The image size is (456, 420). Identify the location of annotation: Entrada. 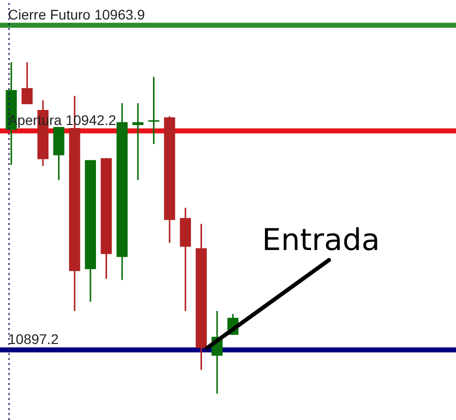
(321, 240).